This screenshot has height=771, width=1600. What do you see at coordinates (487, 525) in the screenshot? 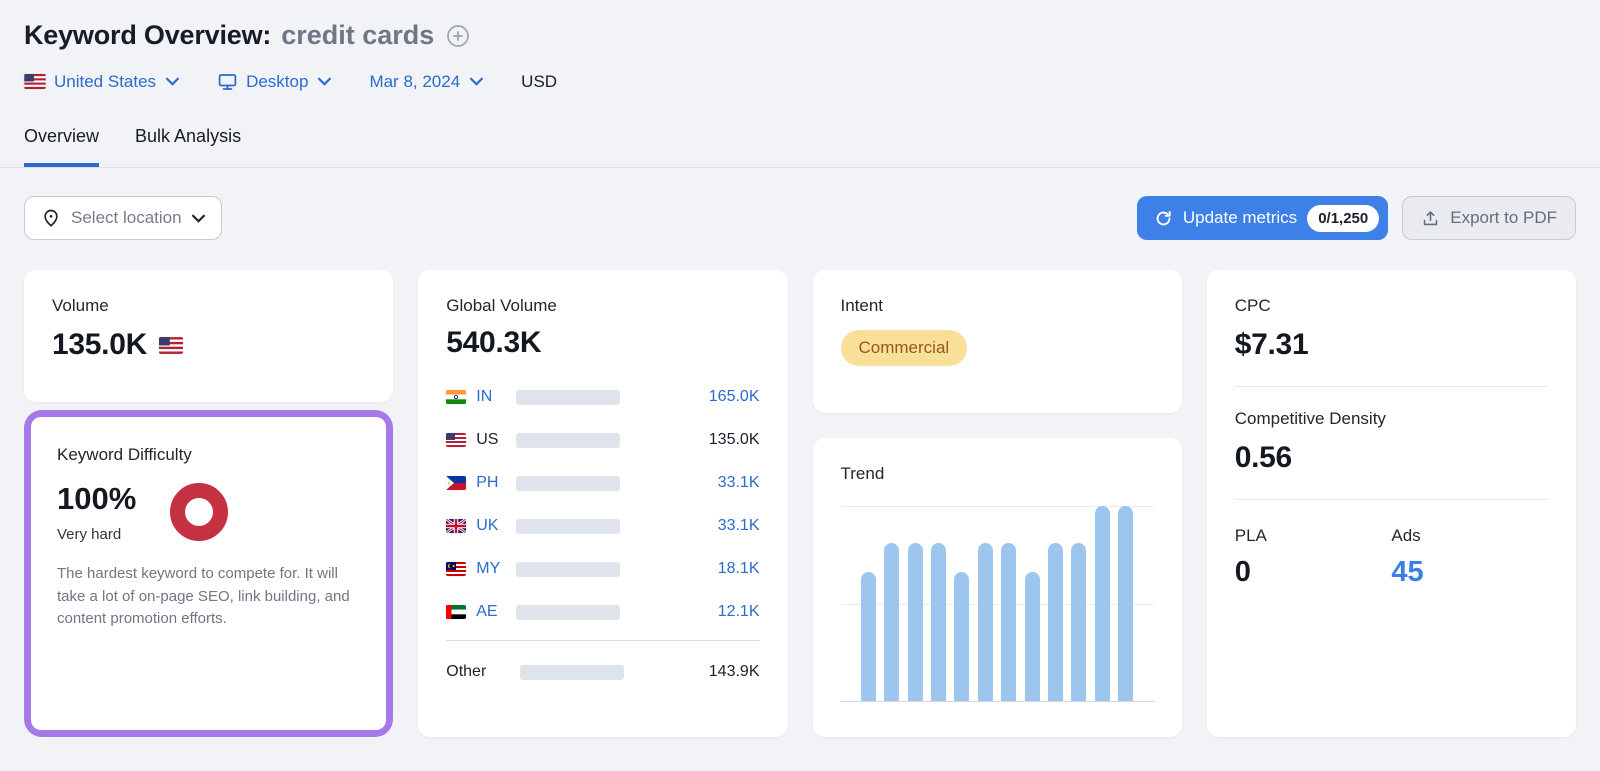
I see `country-code-link: UK` at bounding box center [487, 525].